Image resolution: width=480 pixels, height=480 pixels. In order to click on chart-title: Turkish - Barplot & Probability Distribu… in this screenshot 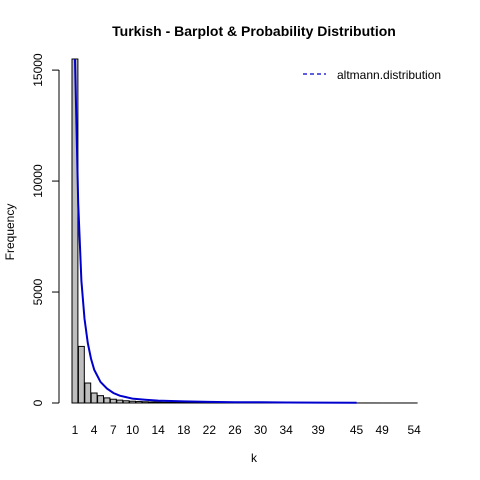, I will do `click(254, 31)`.